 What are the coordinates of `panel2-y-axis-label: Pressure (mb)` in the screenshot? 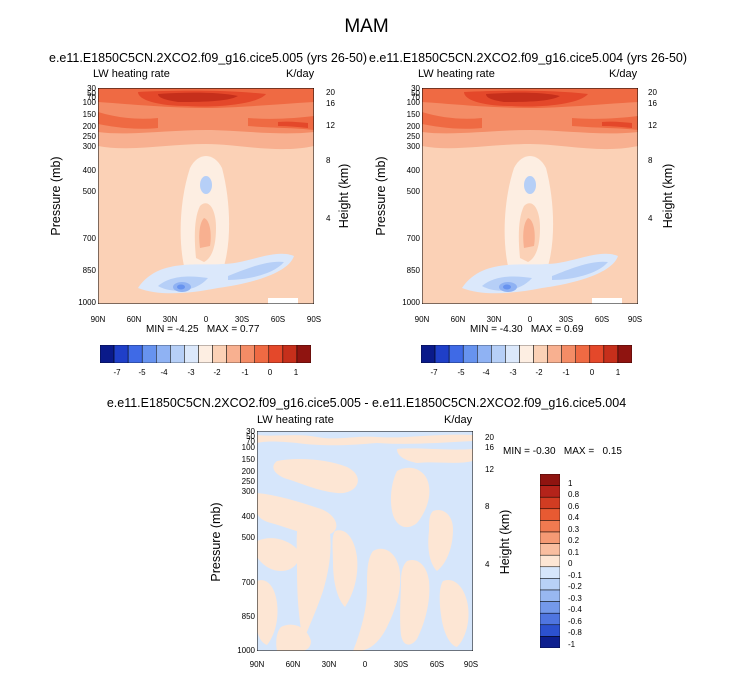 It's located at (381, 196).